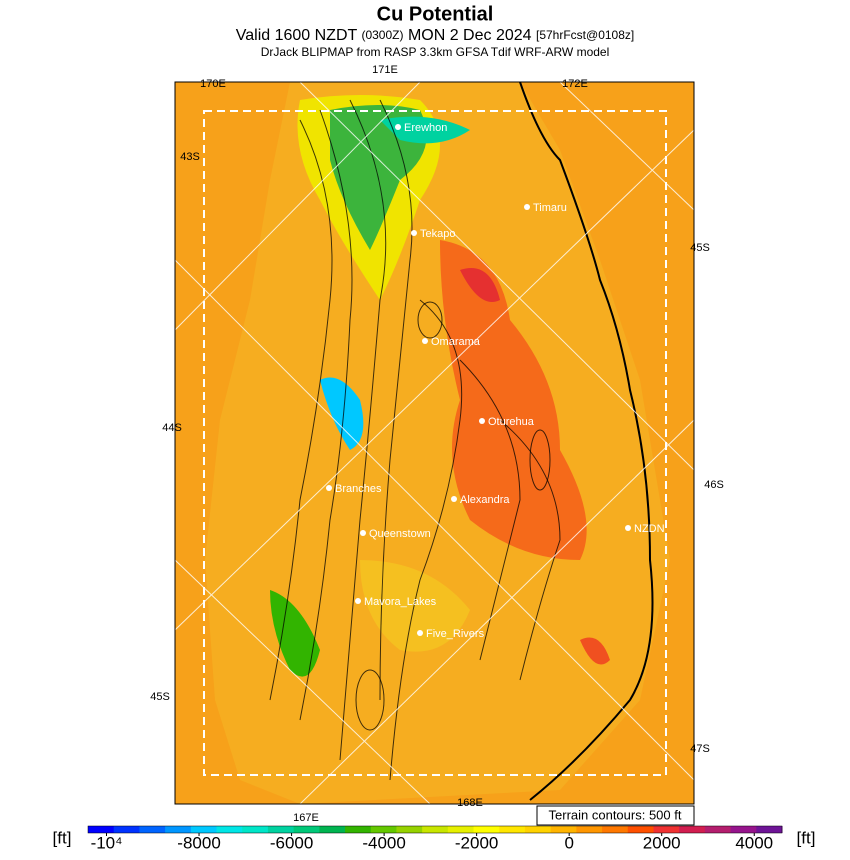  What do you see at coordinates (213, 84) in the screenshot?
I see `grid-label: 170E` at bounding box center [213, 84].